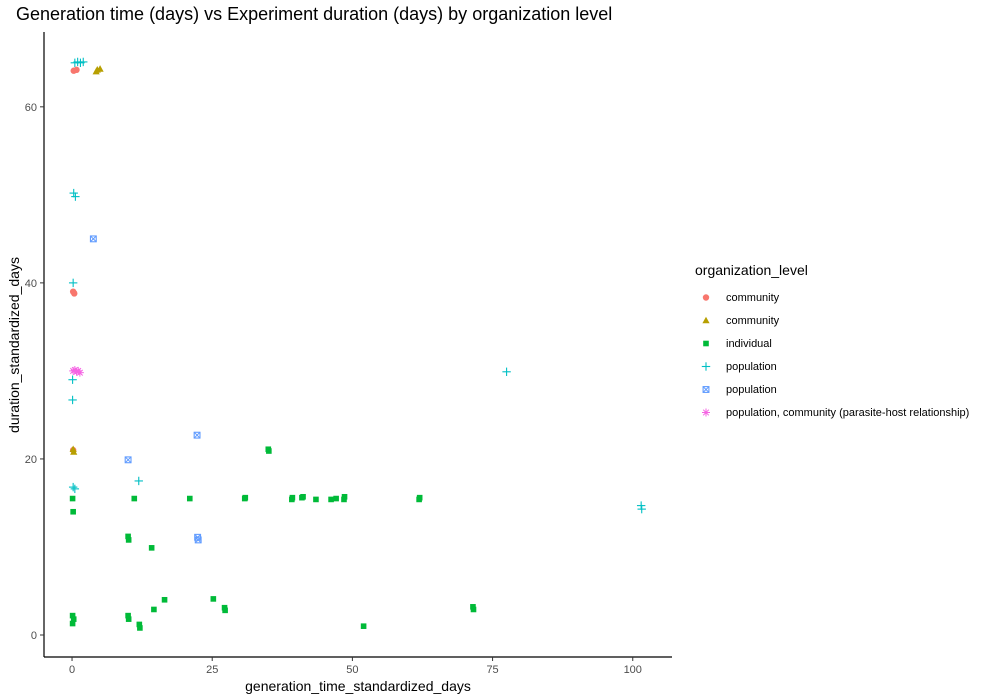 The image size is (1000, 700). Describe the element at coordinates (352, 670) in the screenshot. I see `x-tick-label: 50` at that location.